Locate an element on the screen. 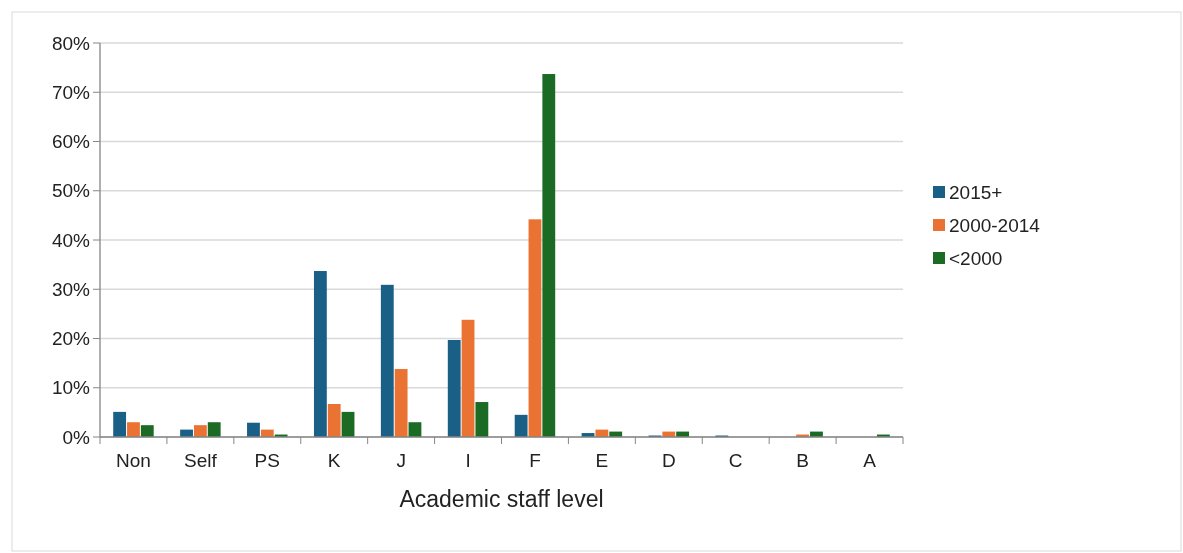 This screenshot has width=1183, height=553. y-tick-label: 60% is located at coordinates (71, 142).